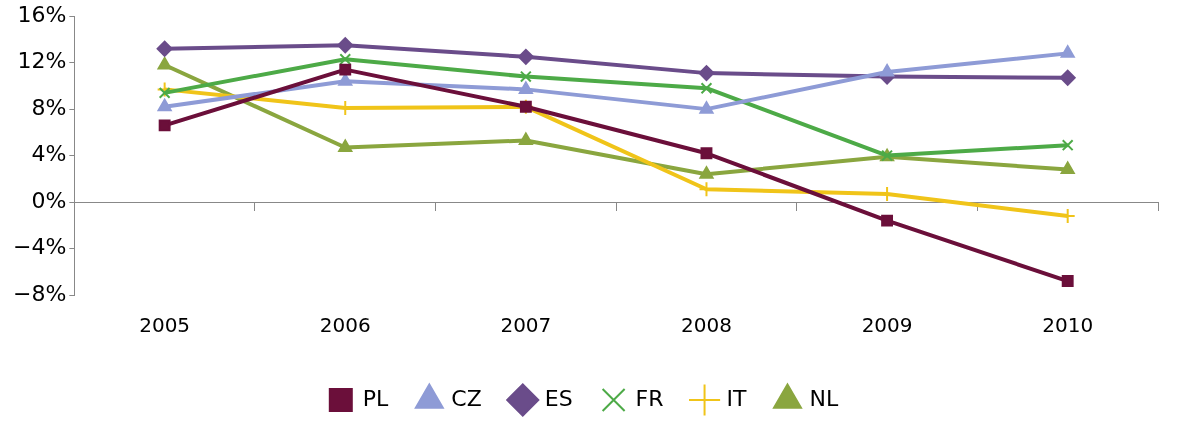  Describe the element at coordinates (49, 200) in the screenshot. I see `y-tick-label: 0%` at that location.